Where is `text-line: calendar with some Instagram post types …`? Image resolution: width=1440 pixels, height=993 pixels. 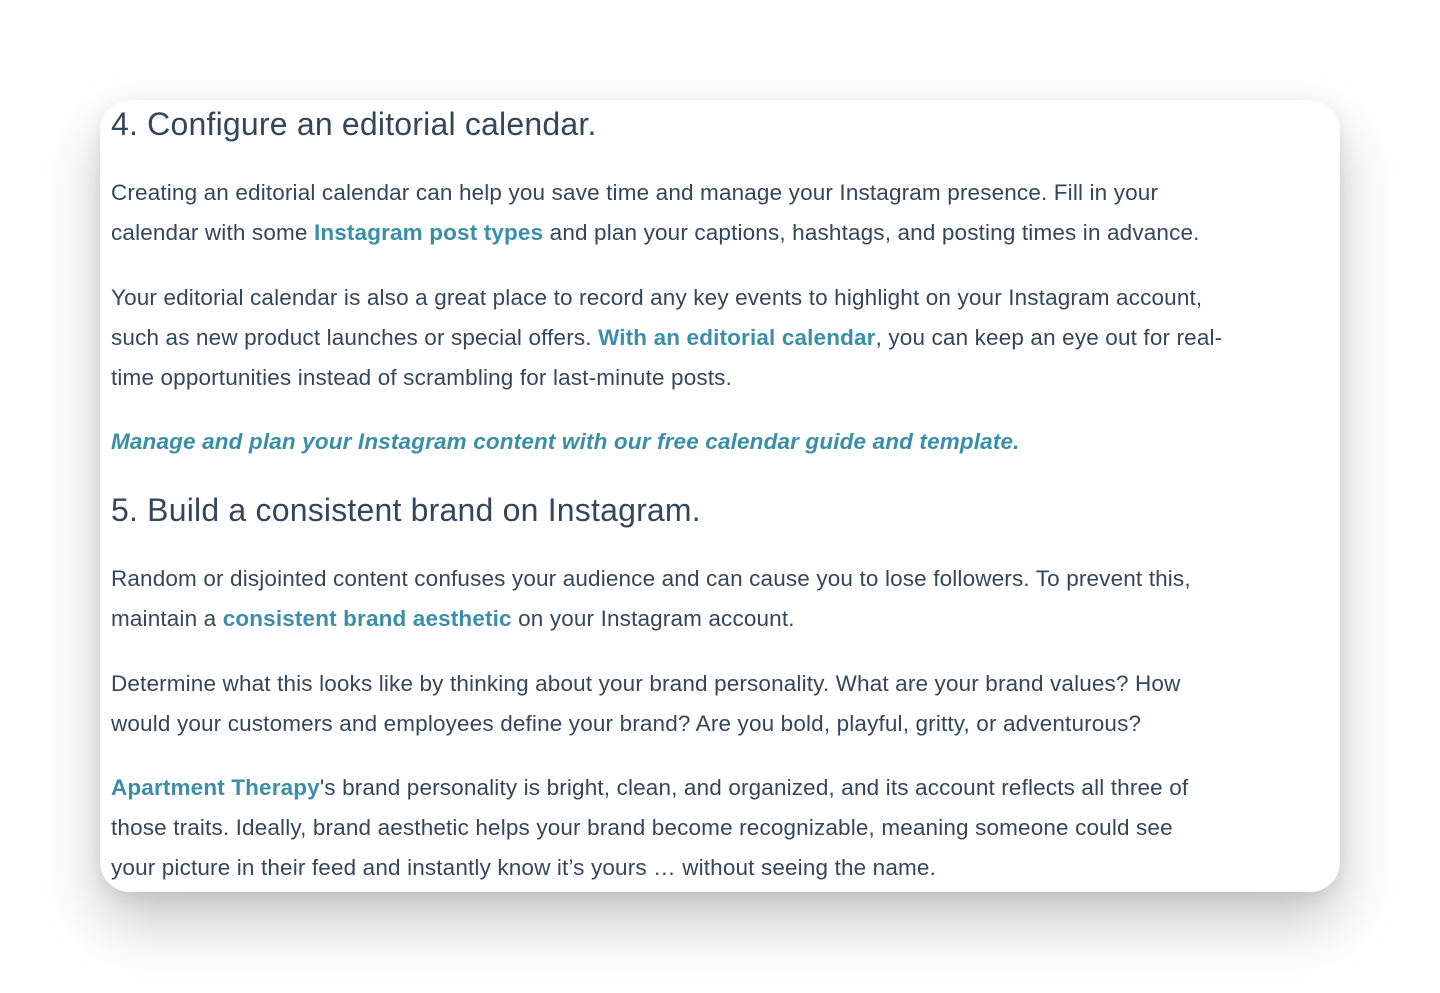
text-line: calendar with some Instagram post types … is located at coordinates (655, 233).